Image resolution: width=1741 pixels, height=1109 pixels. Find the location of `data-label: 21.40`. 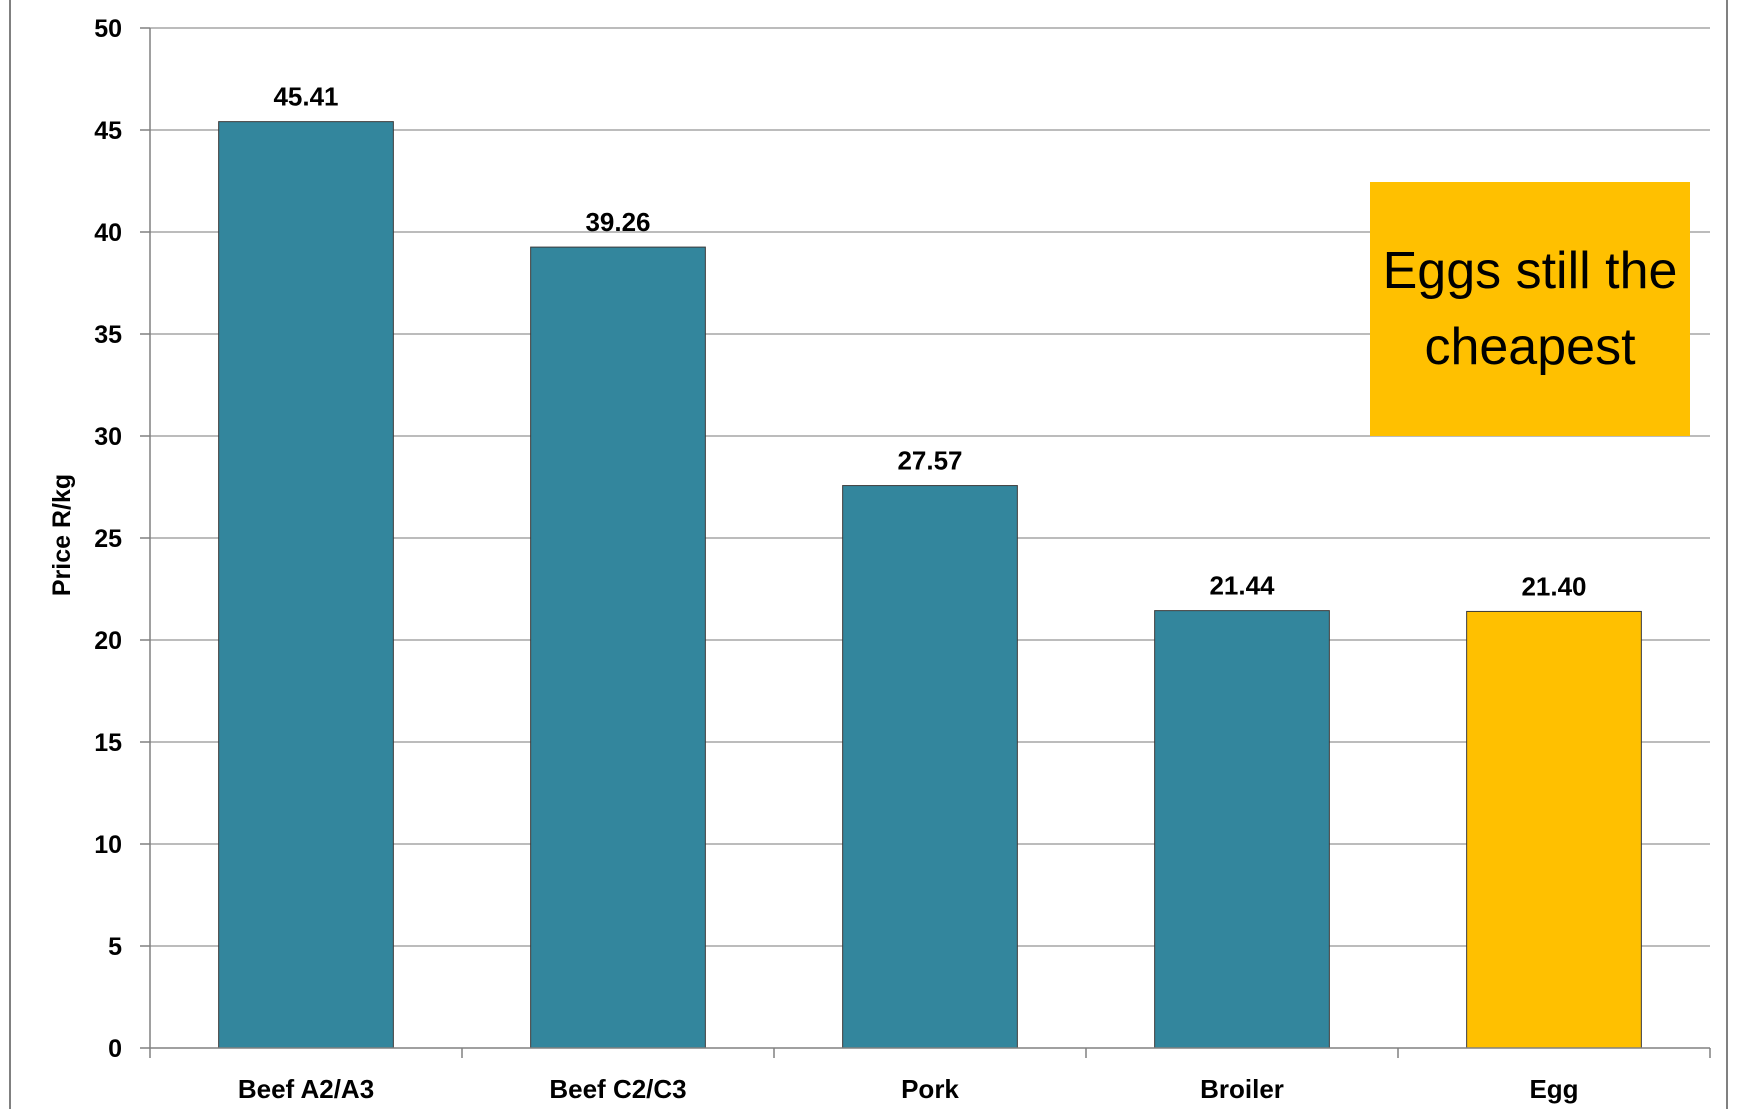

data-label: 21.40 is located at coordinates (1553, 586).